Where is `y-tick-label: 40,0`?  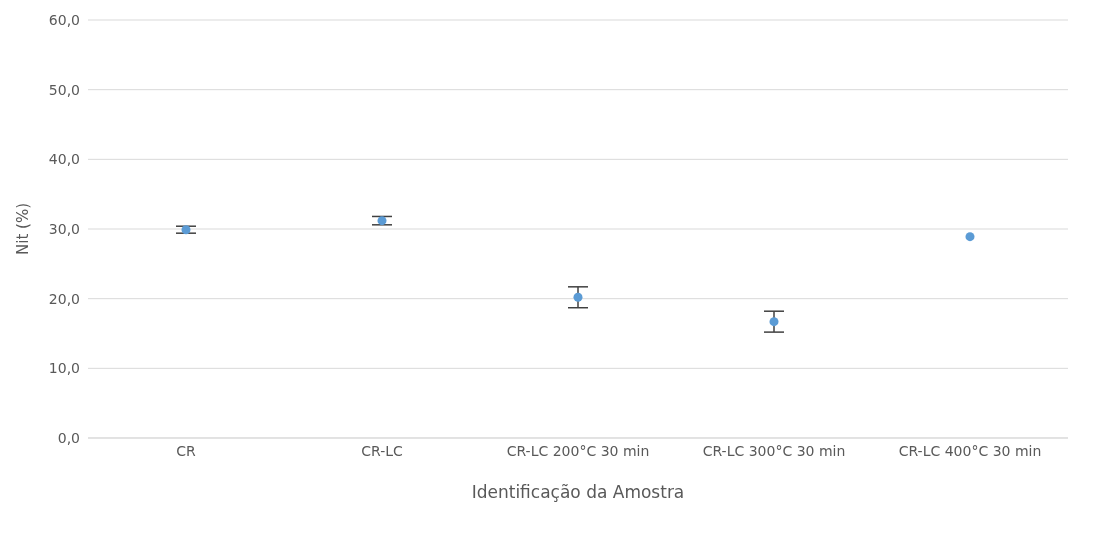
y-tick-label: 40,0 is located at coordinates (64, 159).